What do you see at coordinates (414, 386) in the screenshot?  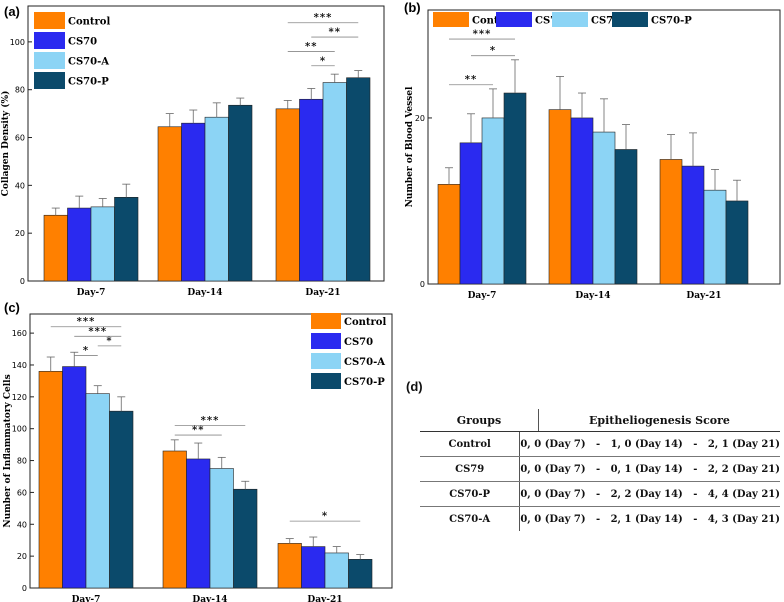 I see `table-panel-label: (d)` at bounding box center [414, 386].